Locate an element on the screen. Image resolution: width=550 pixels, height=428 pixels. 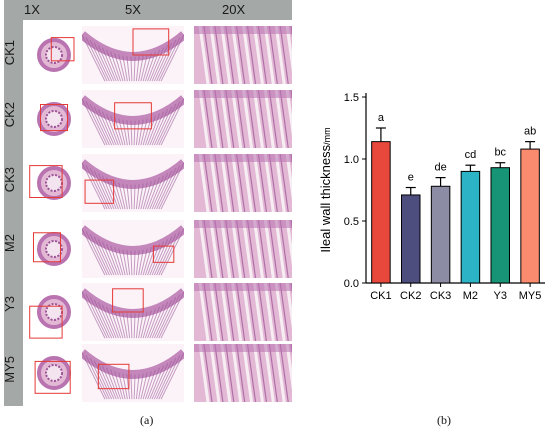
x-tick-label: CK3 is located at coordinates (440, 296).